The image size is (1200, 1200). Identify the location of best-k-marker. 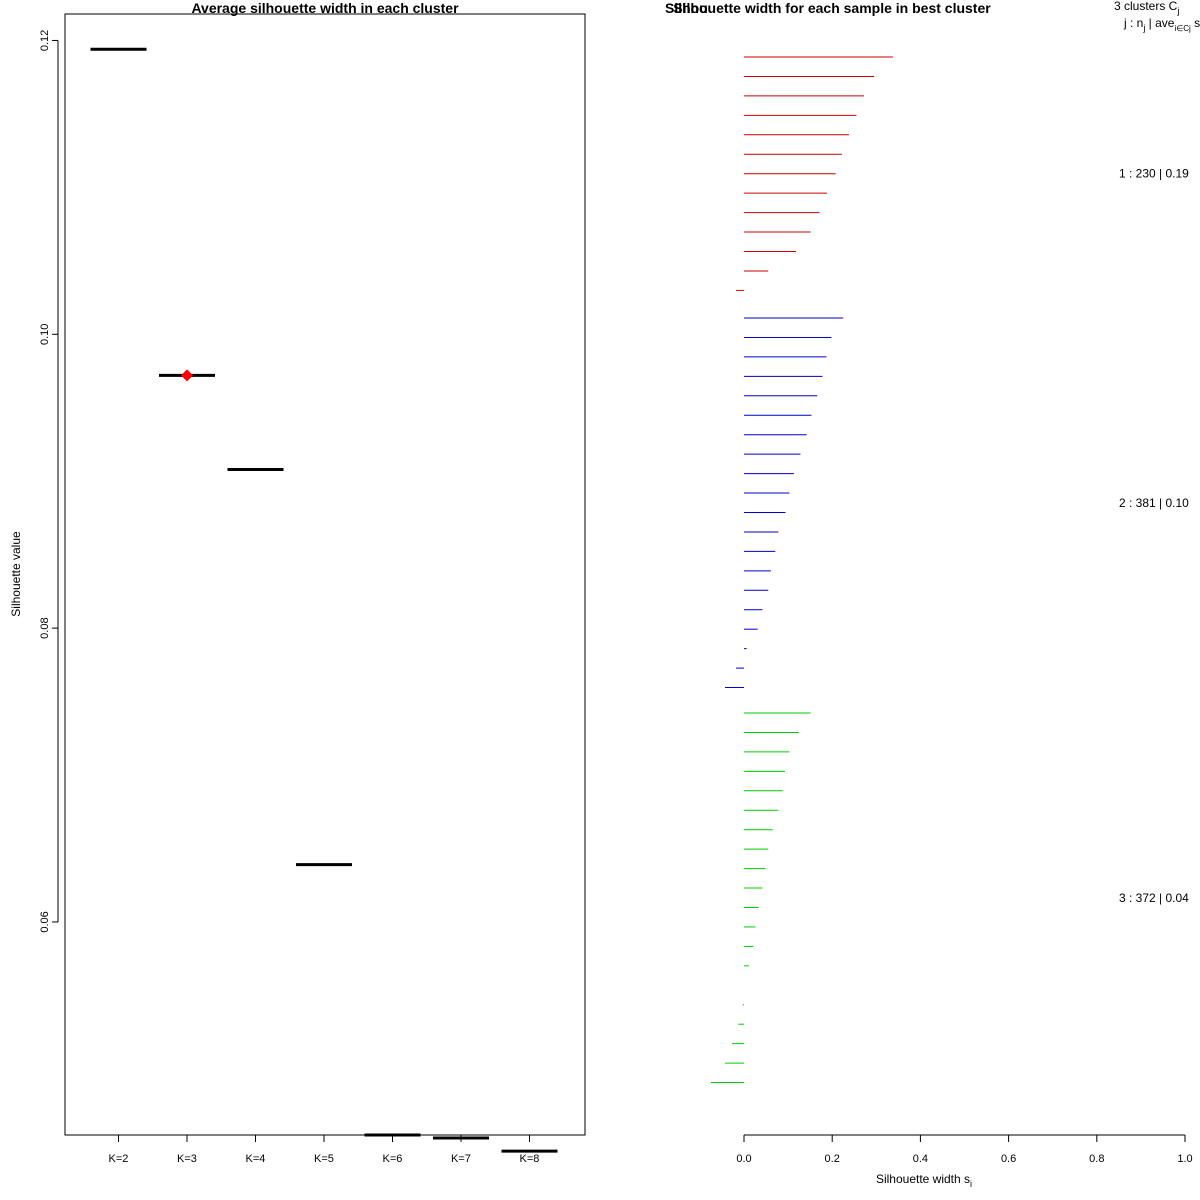
(187, 375).